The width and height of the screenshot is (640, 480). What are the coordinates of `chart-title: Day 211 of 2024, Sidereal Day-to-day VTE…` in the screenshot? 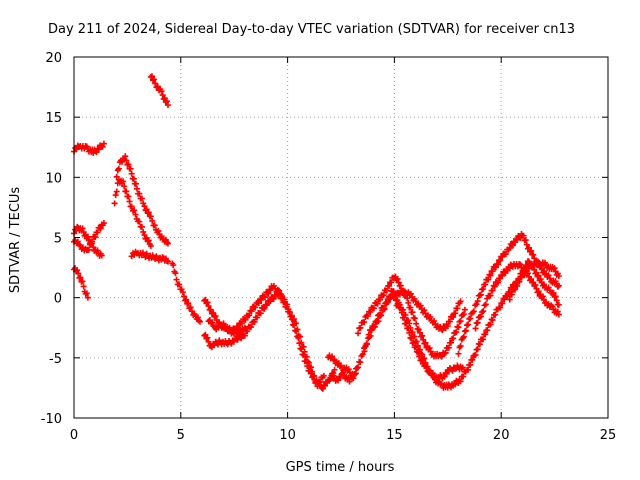 It's located at (311, 29).